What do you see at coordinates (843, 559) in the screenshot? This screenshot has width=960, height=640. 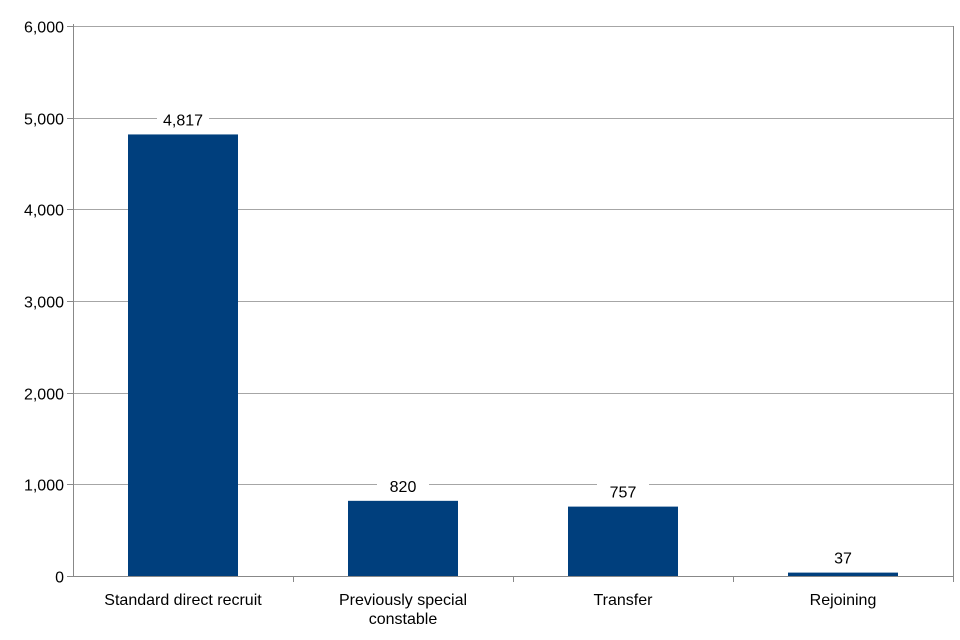 I see `data-label: 37` at bounding box center [843, 559].